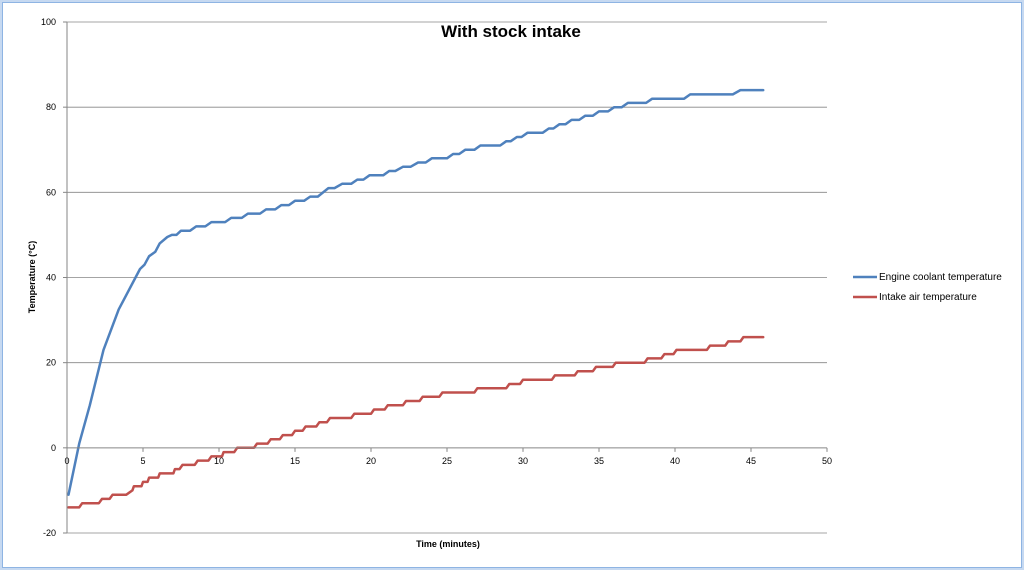 The width and height of the screenshot is (1024, 570). I want to click on x-tick-label: 30, so click(523, 461).